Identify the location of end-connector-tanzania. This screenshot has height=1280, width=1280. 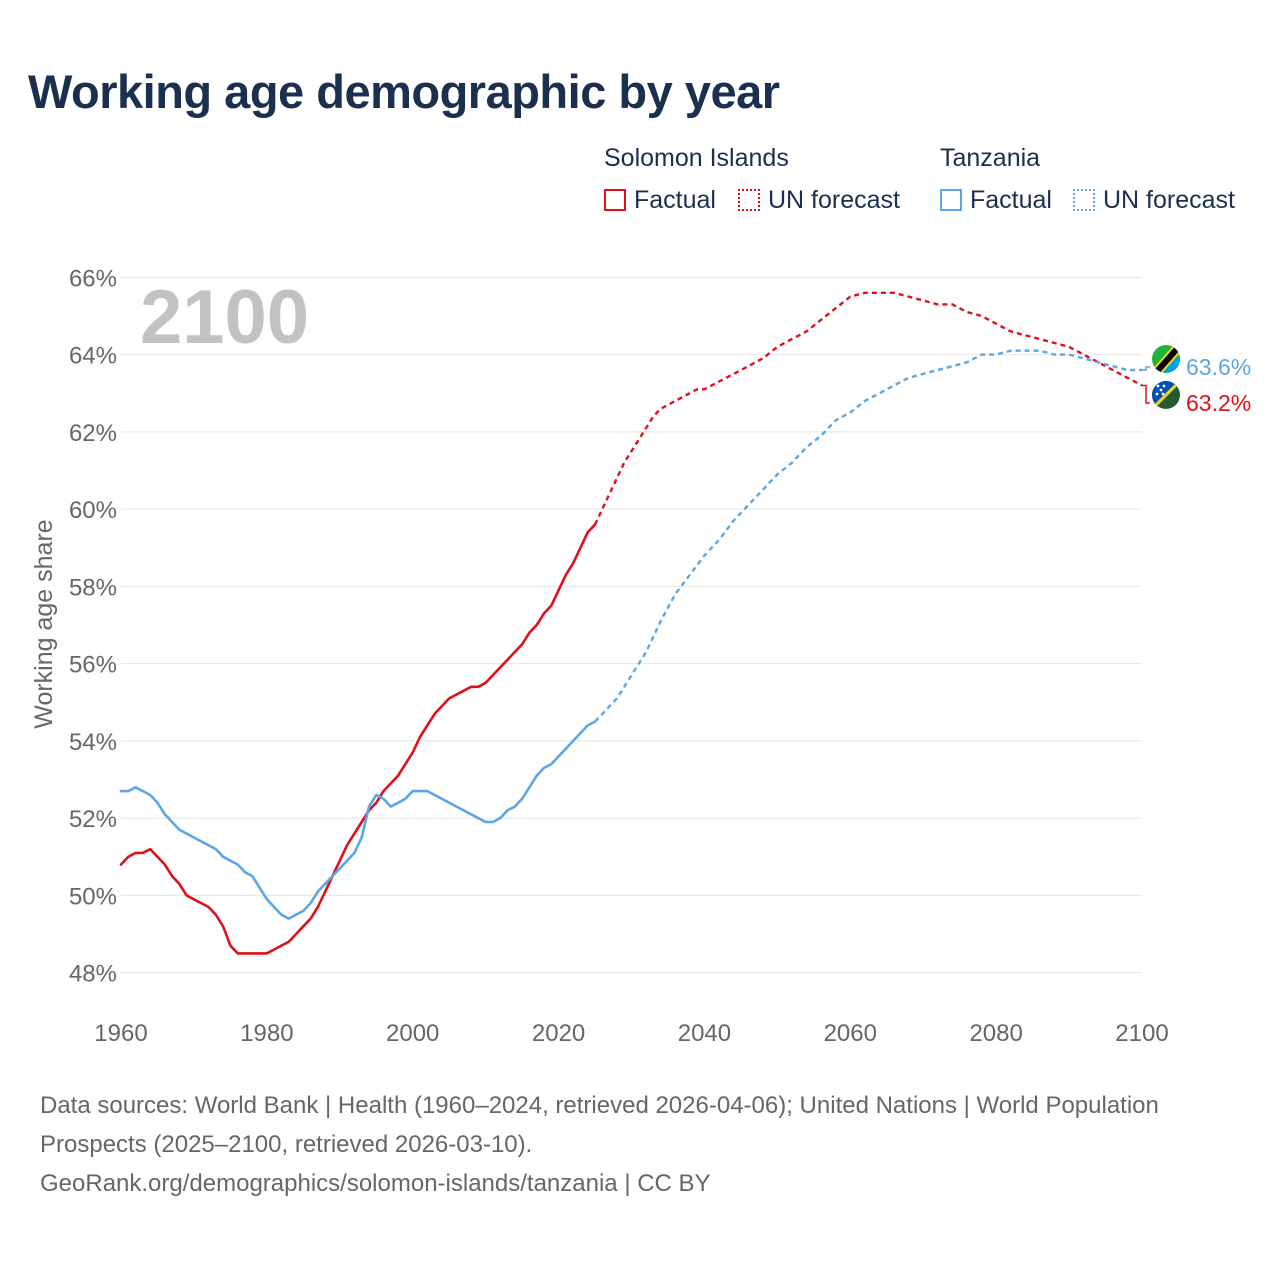
(1146, 368).